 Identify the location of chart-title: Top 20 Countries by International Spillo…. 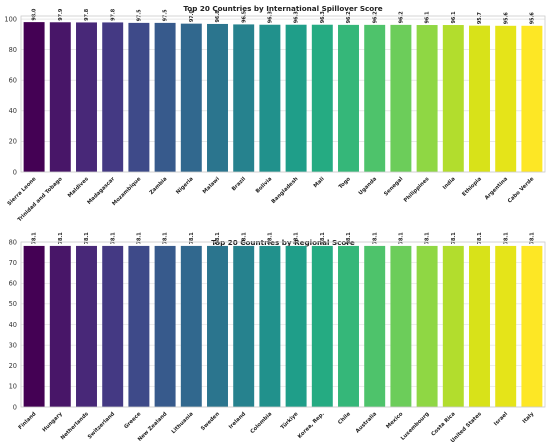
(282, 8).